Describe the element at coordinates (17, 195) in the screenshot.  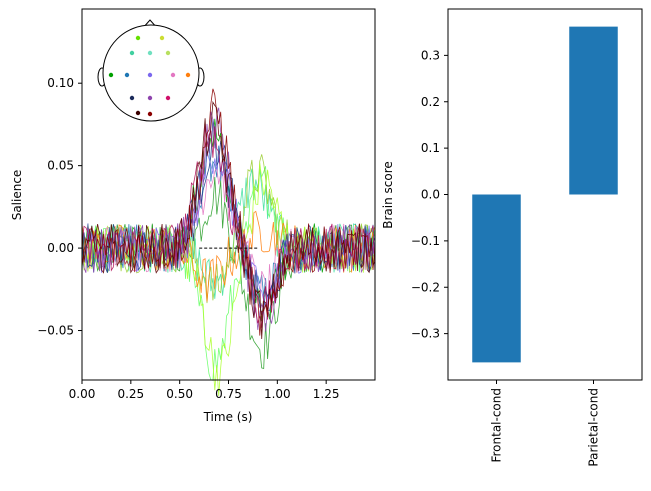
I see `left-y-axis-label: Salience` at that location.